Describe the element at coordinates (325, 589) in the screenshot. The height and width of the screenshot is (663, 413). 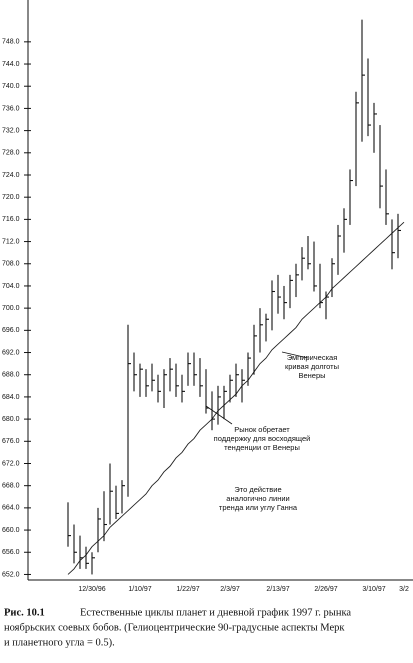
I see `x-tick-label: 2/26/97` at that location.